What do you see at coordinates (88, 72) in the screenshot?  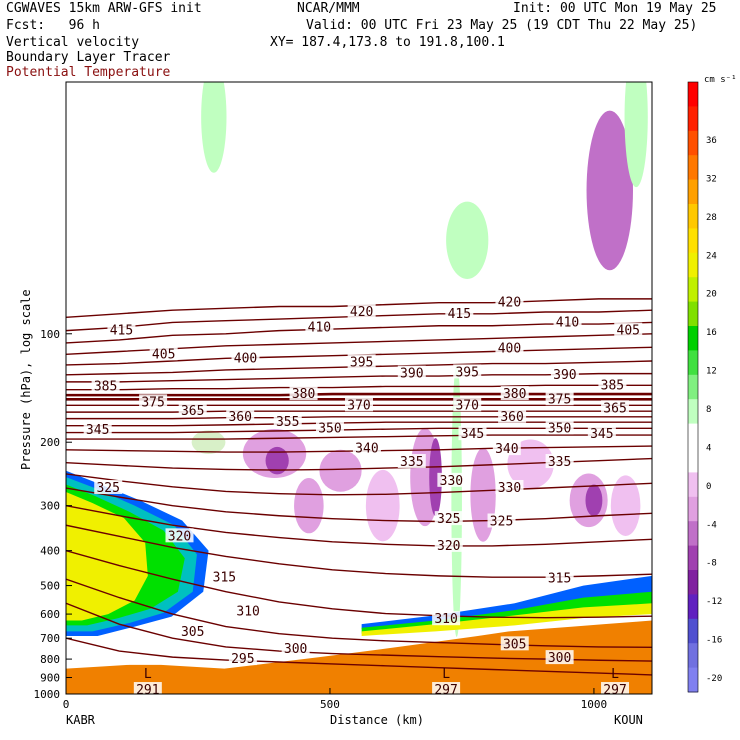 I see `field-potential-temperature: Potential Temperature` at bounding box center [88, 72].